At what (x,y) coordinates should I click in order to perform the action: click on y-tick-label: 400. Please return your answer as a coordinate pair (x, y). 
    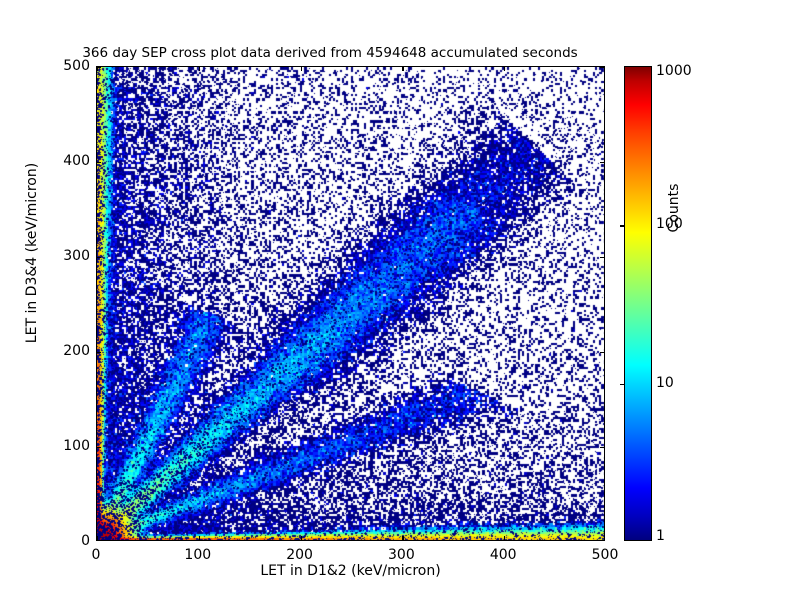
    Looking at the image, I should click on (76, 161).